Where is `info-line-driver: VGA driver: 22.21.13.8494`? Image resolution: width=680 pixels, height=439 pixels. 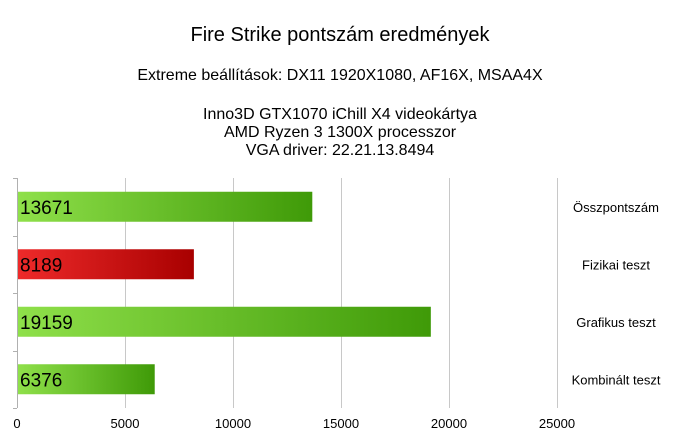
info-line-driver: VGA driver: 22.21.13.8494 is located at coordinates (340, 150).